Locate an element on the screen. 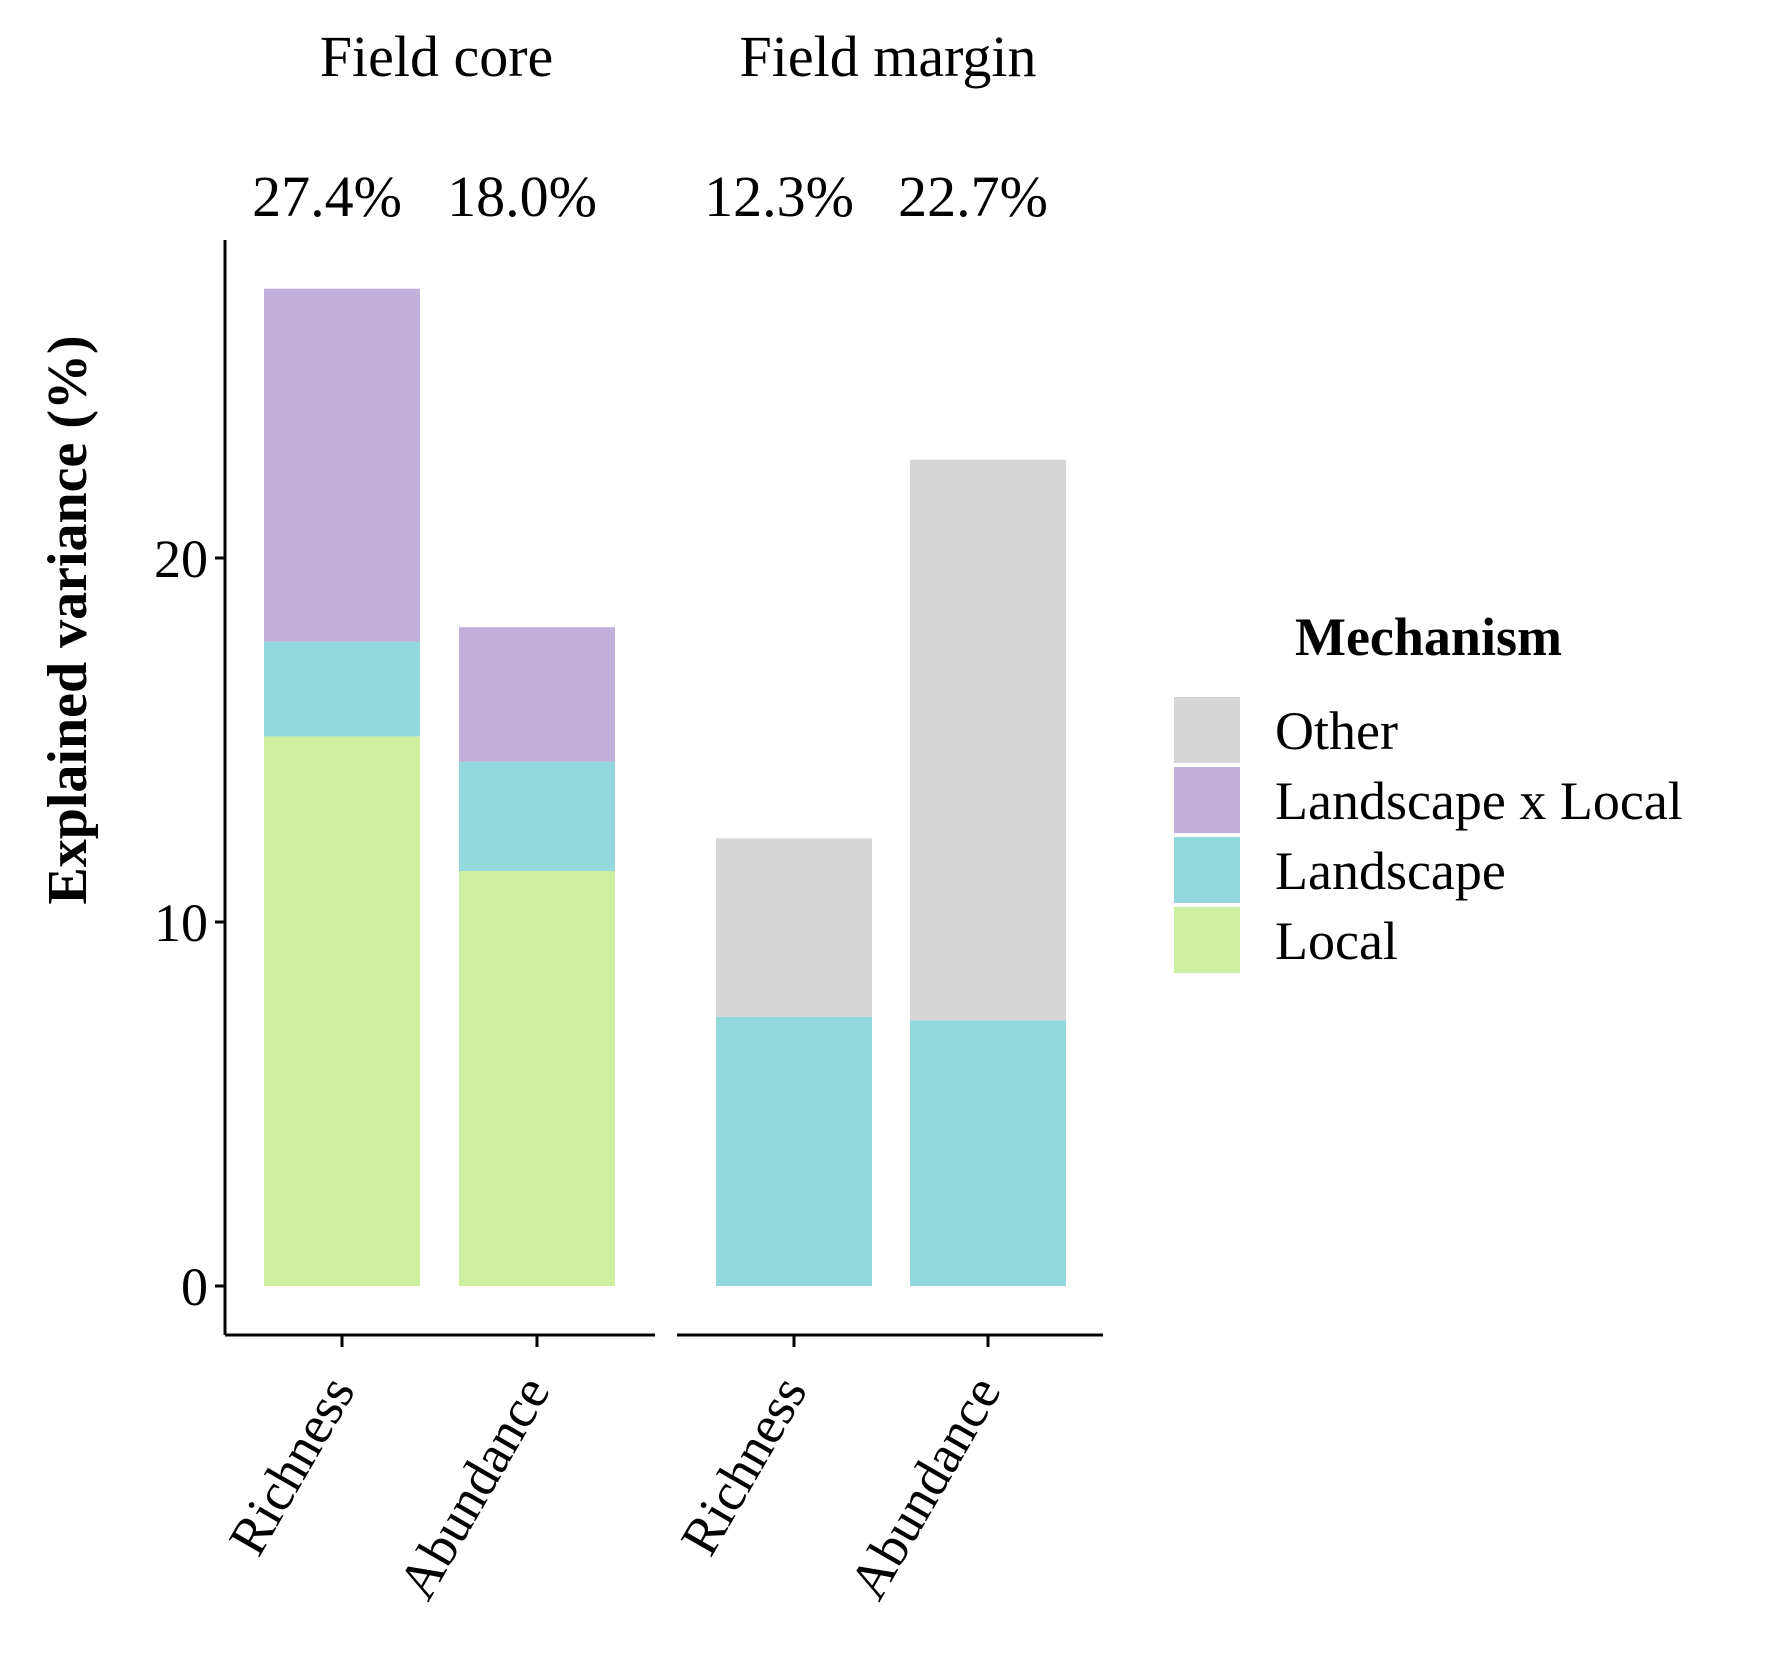 The height and width of the screenshot is (1675, 1789). bar-field-margin-richness-landscape is located at coordinates (794, 1151).